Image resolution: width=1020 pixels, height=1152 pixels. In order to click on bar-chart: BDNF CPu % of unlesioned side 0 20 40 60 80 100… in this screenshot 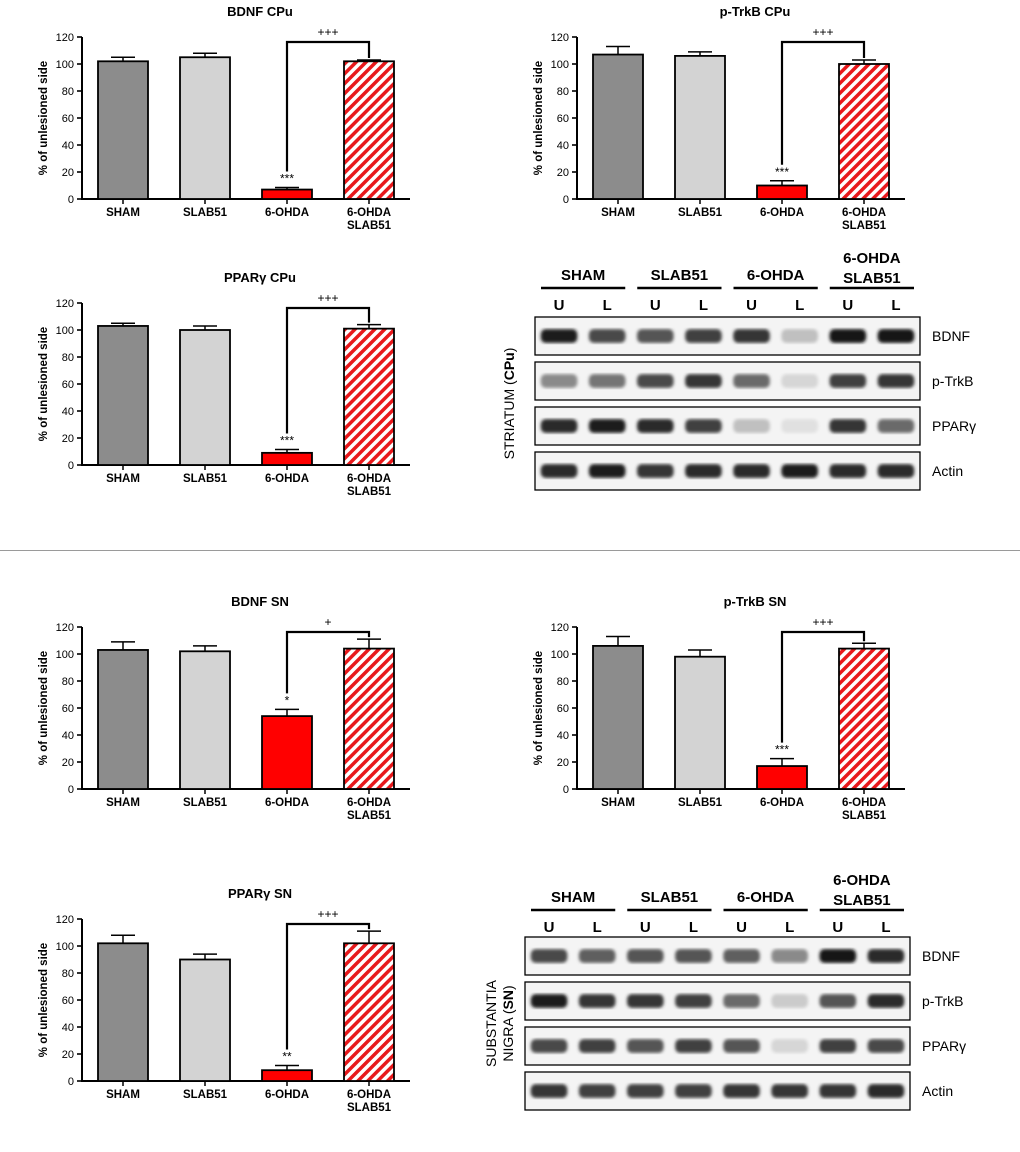, I will do `click(224, 118)`.